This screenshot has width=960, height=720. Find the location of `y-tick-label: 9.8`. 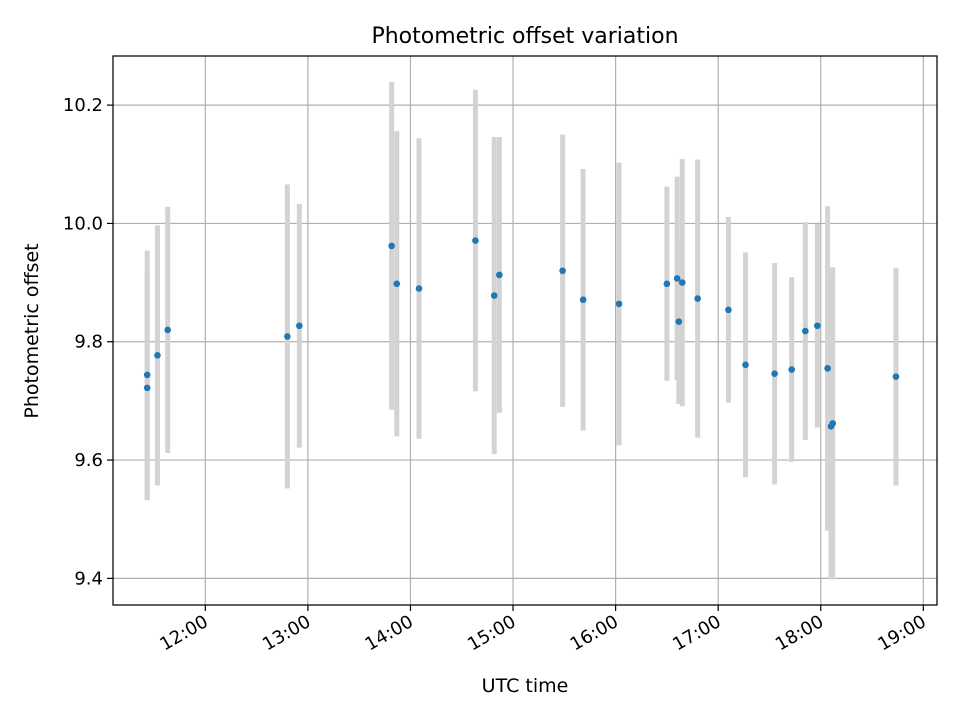

y-tick-label: 9.8 is located at coordinates (88, 342).